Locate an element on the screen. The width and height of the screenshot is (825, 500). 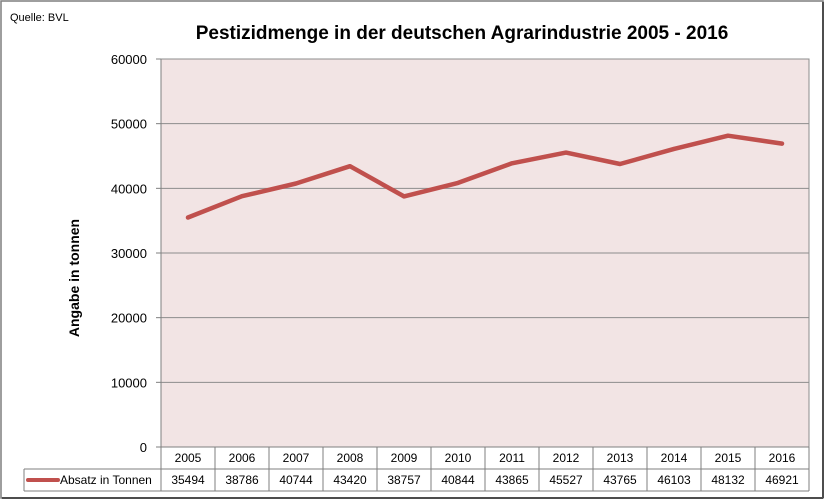
x-tick-label: 2016 is located at coordinates (782, 458).